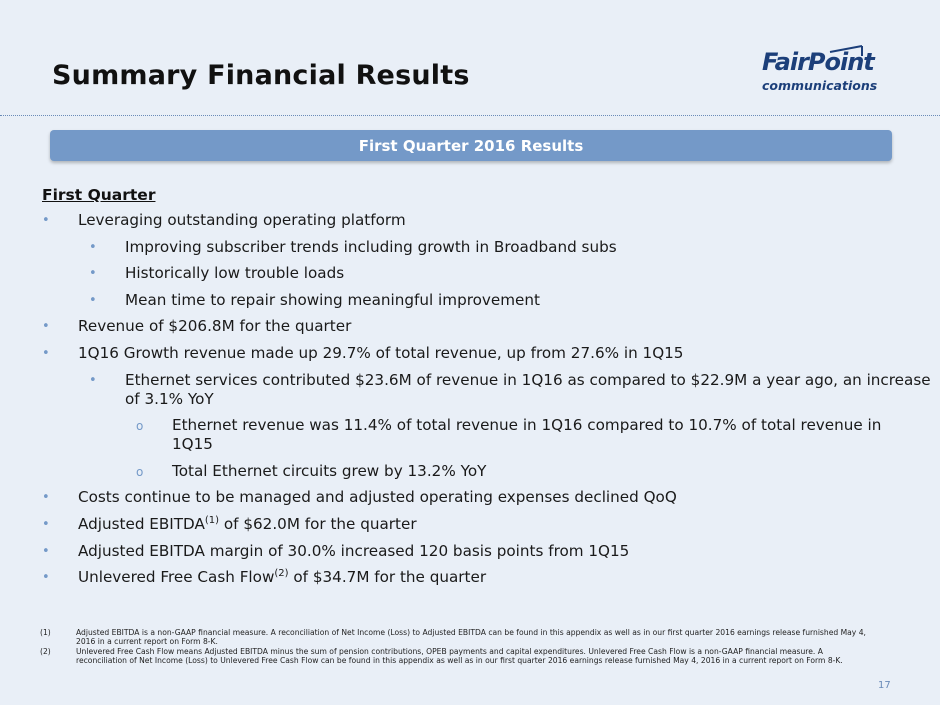  Describe the element at coordinates (471, 145) in the screenshot. I see `section-banner: First Quarter 2016 Results` at that location.